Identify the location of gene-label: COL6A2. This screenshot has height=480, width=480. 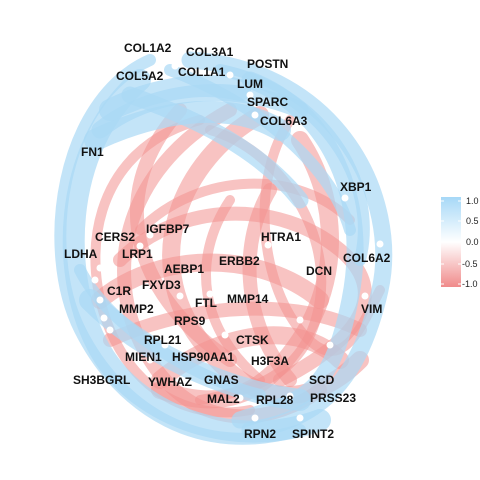
(367, 258).